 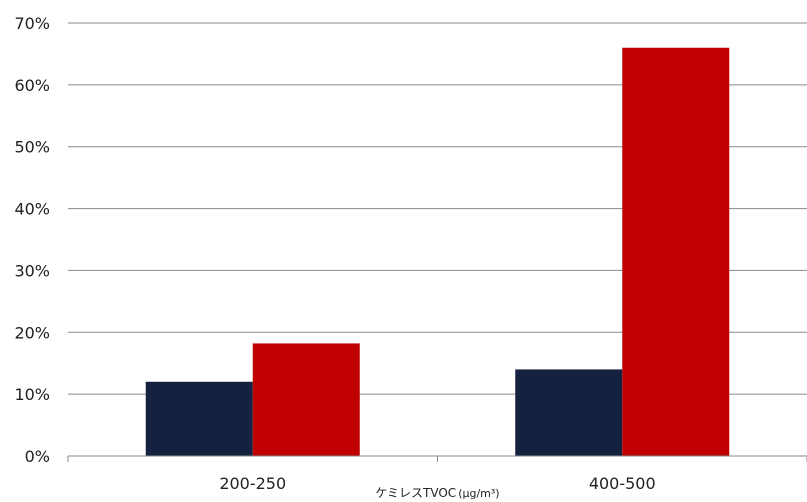 I want to click on y-tick-label: 10%, so click(x=32, y=394).